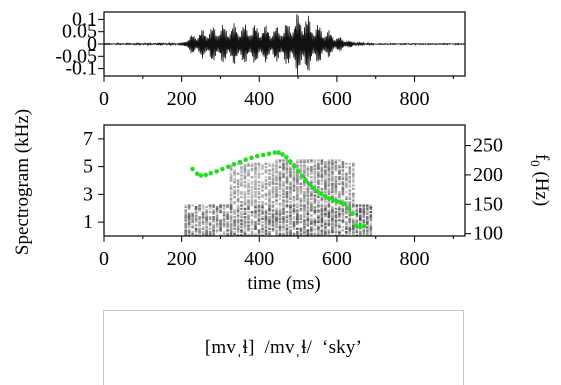 The image size is (561, 385). What do you see at coordinates (540, 180) in the screenshot?
I see `y2-axis-title: f0 (Hz)` at bounding box center [540, 180].